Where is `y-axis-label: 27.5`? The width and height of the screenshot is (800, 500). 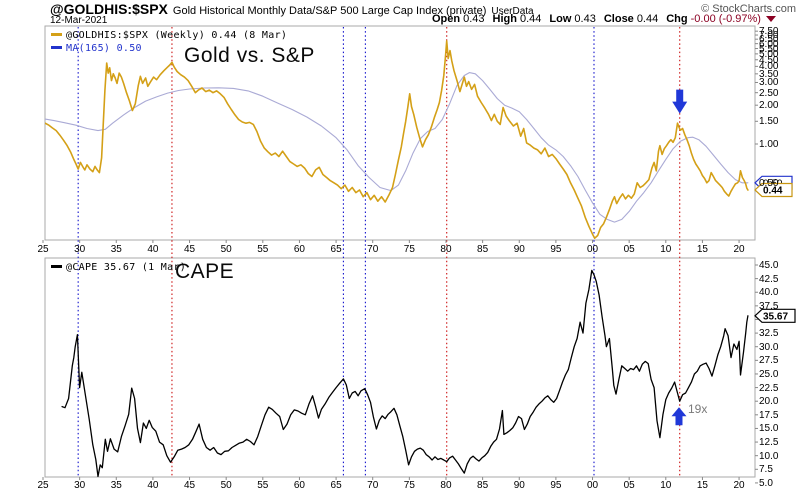
y-axis-label: 27.5 is located at coordinates (769, 361).